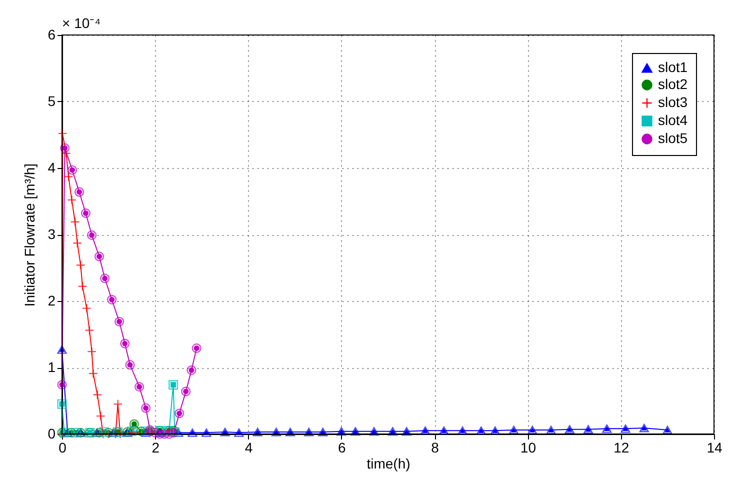 Image resolution: width=731 pixels, height=478 pixels. Describe the element at coordinates (673, 84) in the screenshot. I see `legend-label: slot2` at that location.